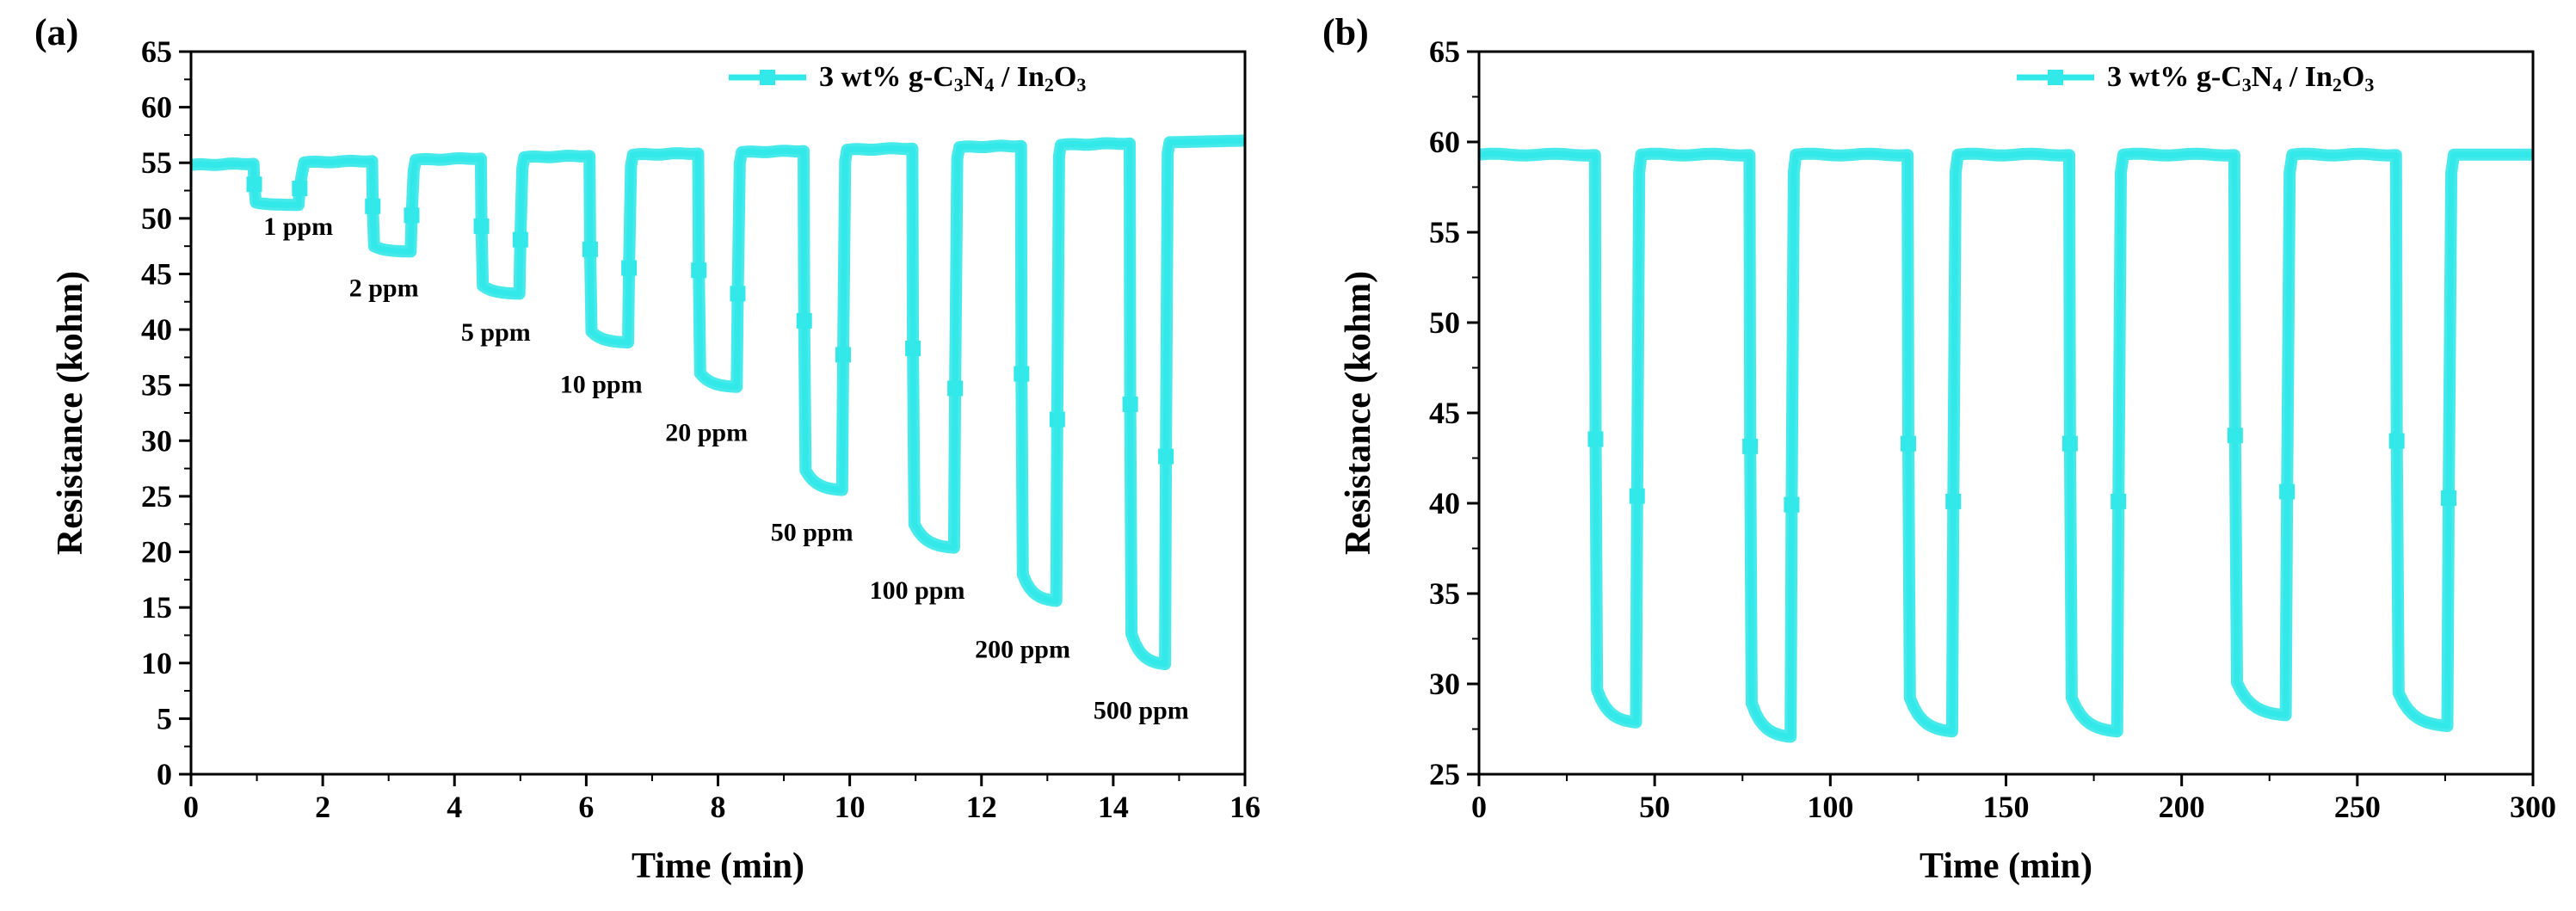 Image resolution: width=2576 pixels, height=911 pixels. I want to click on x-tick-label: 14, so click(1114, 807).